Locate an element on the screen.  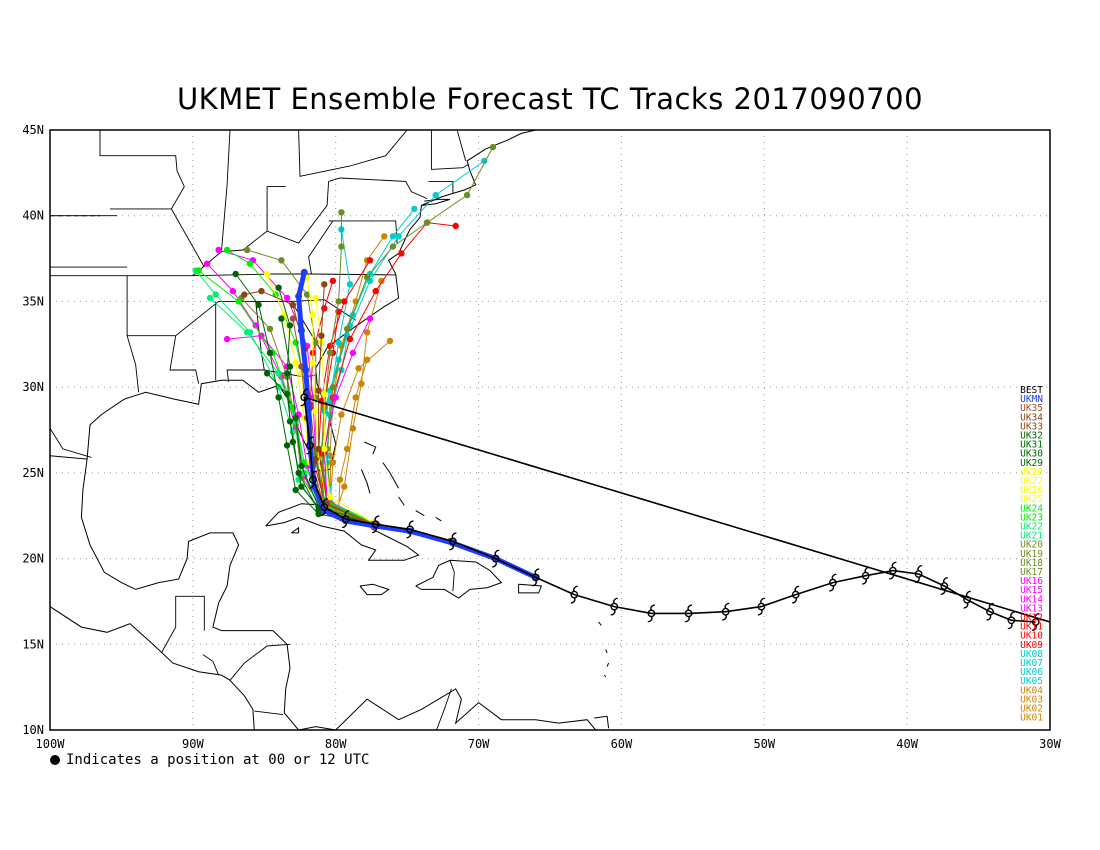
ensemble-track-uk18 is located at coordinates (428, 395).